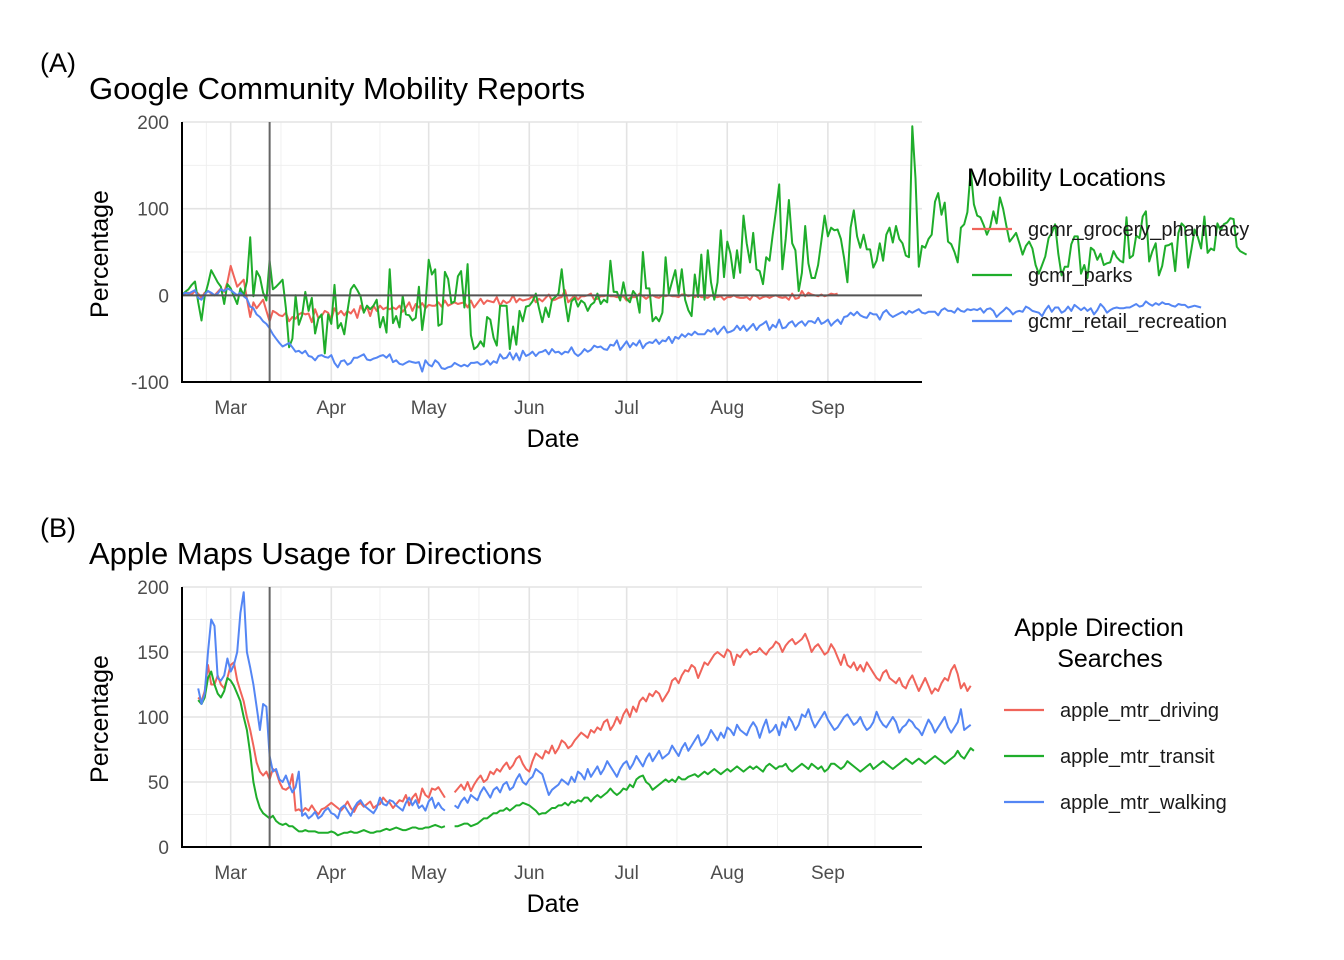 This screenshot has width=1344, height=960. What do you see at coordinates (1138, 230) in the screenshot?
I see `legend-label: gcmr_grocery_pharmacy` at bounding box center [1138, 230].